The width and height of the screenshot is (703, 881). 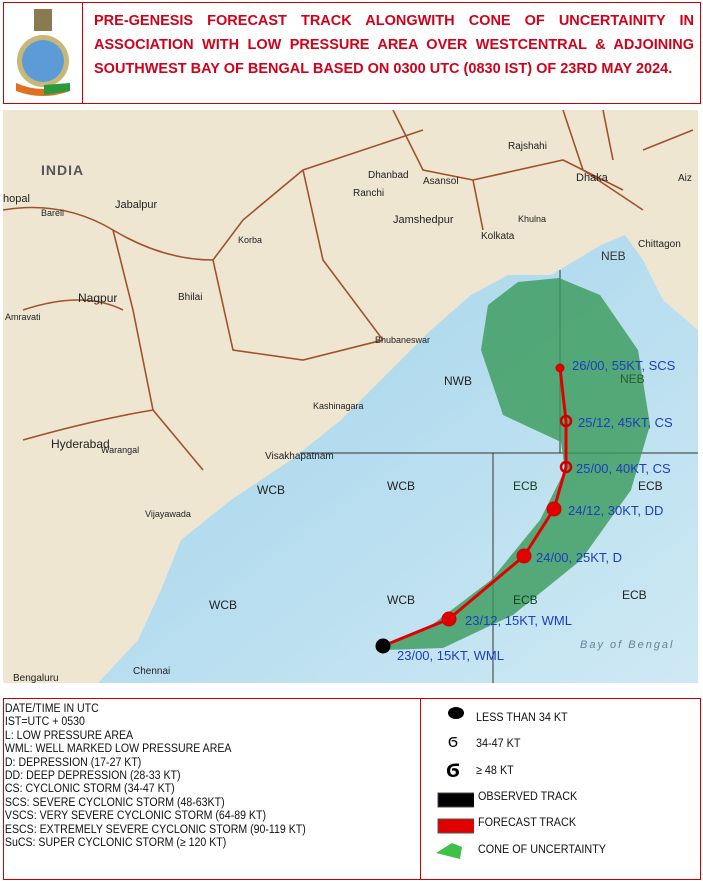 What do you see at coordinates (625, 422) in the screenshot?
I see `track-point-label: 25/12, 45KT, CS` at bounding box center [625, 422].